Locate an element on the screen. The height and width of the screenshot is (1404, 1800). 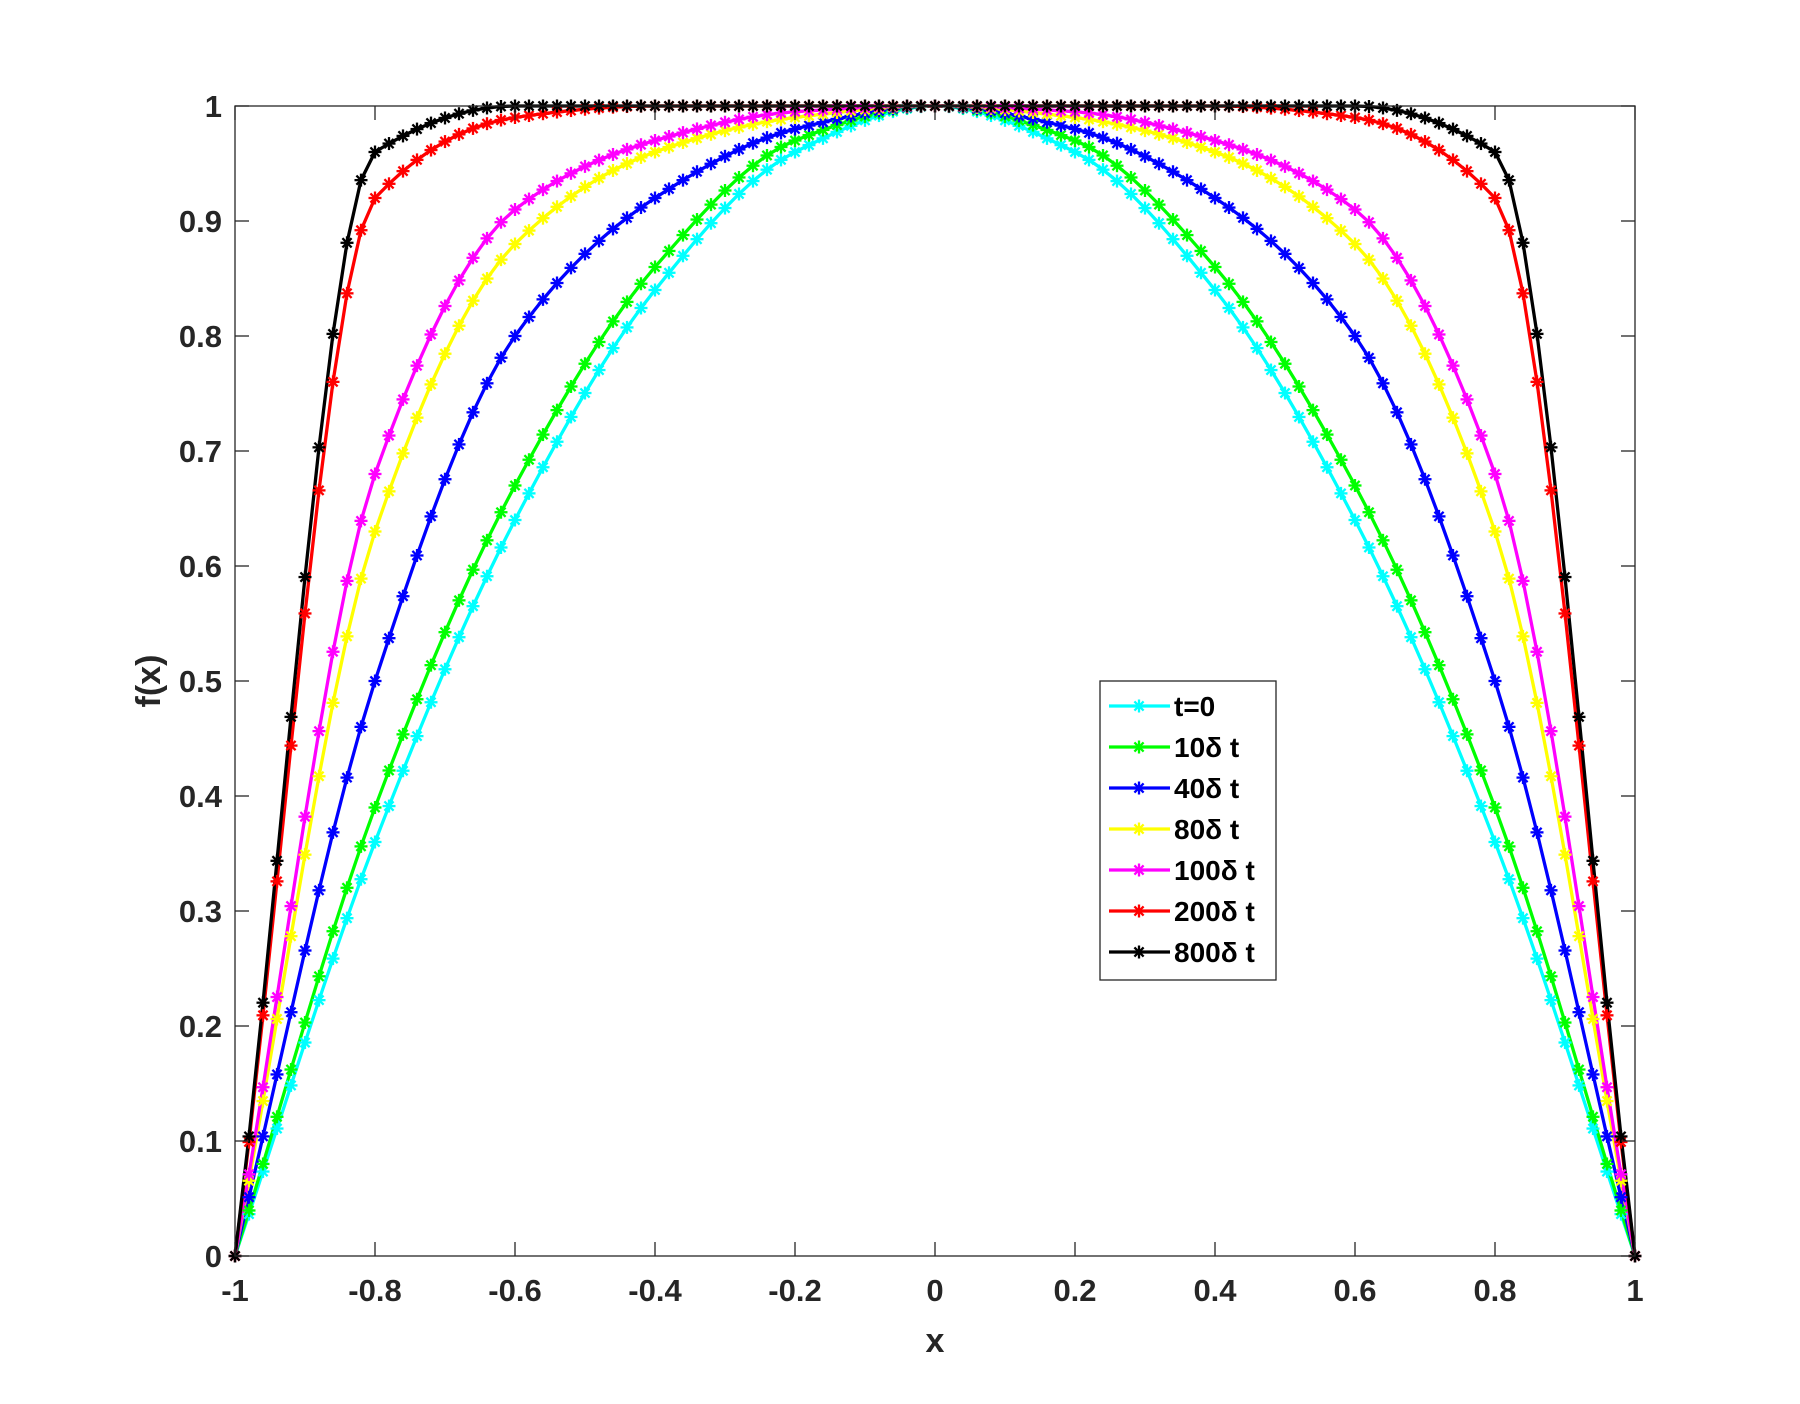
legend-label: 10δ t is located at coordinates (1206, 747).